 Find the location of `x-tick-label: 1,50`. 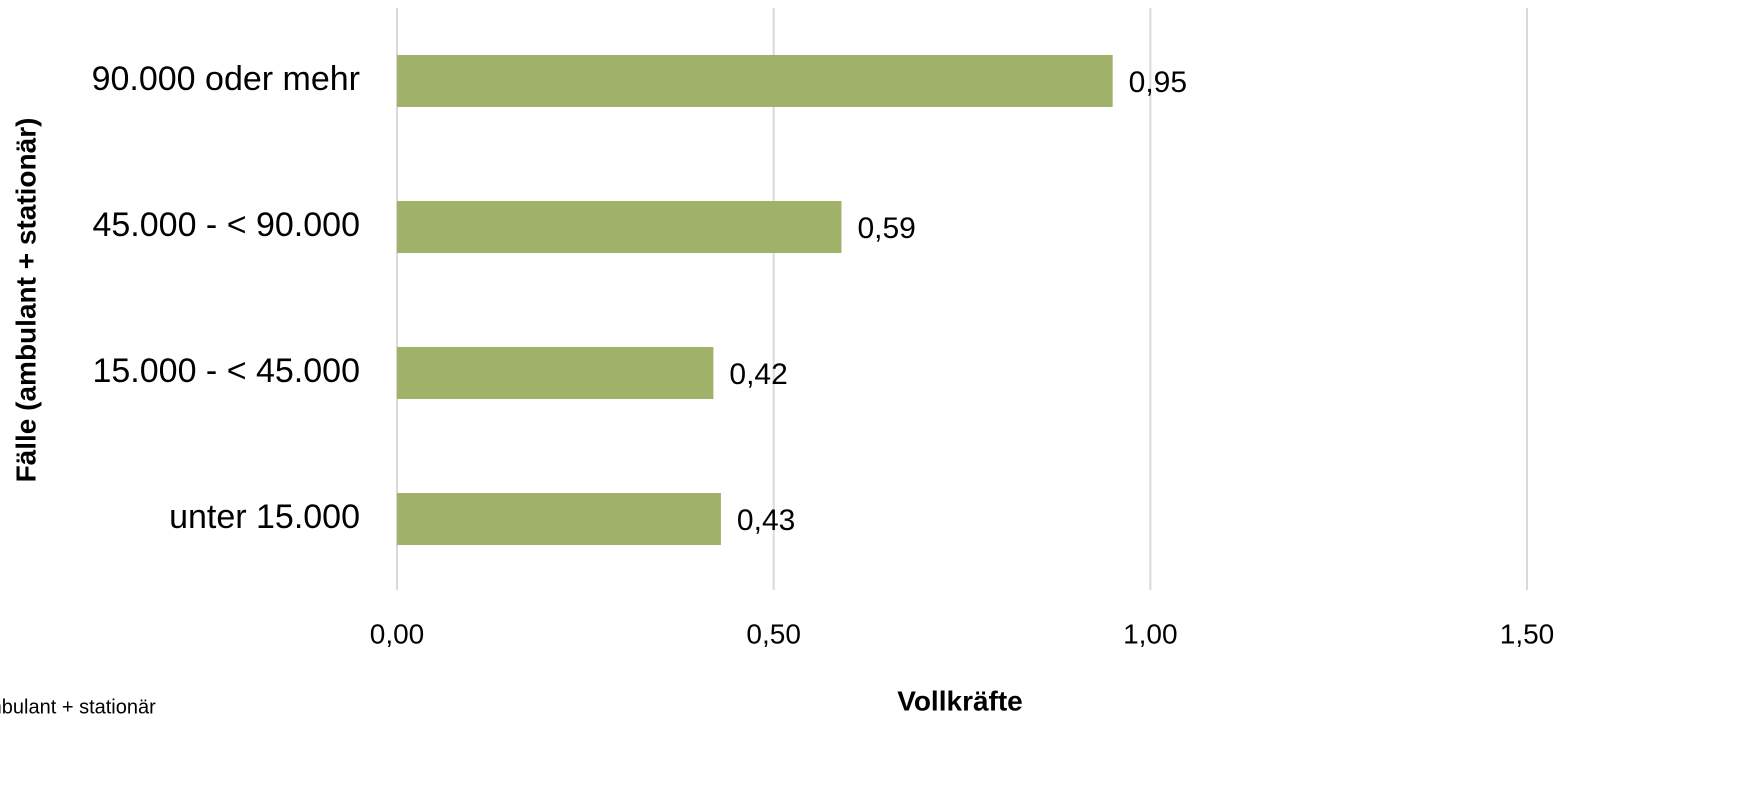

x-tick-label: 1,50 is located at coordinates (1527, 633).